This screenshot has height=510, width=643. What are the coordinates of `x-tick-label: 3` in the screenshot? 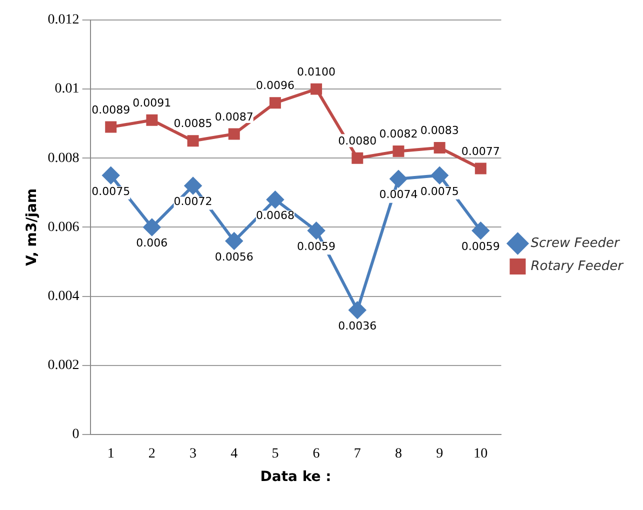 It's located at (193, 454).